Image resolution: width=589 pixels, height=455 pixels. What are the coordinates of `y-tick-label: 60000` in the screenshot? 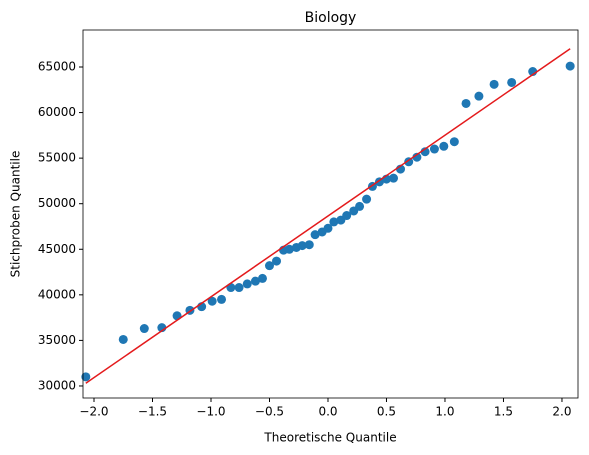 It's located at (57, 112).